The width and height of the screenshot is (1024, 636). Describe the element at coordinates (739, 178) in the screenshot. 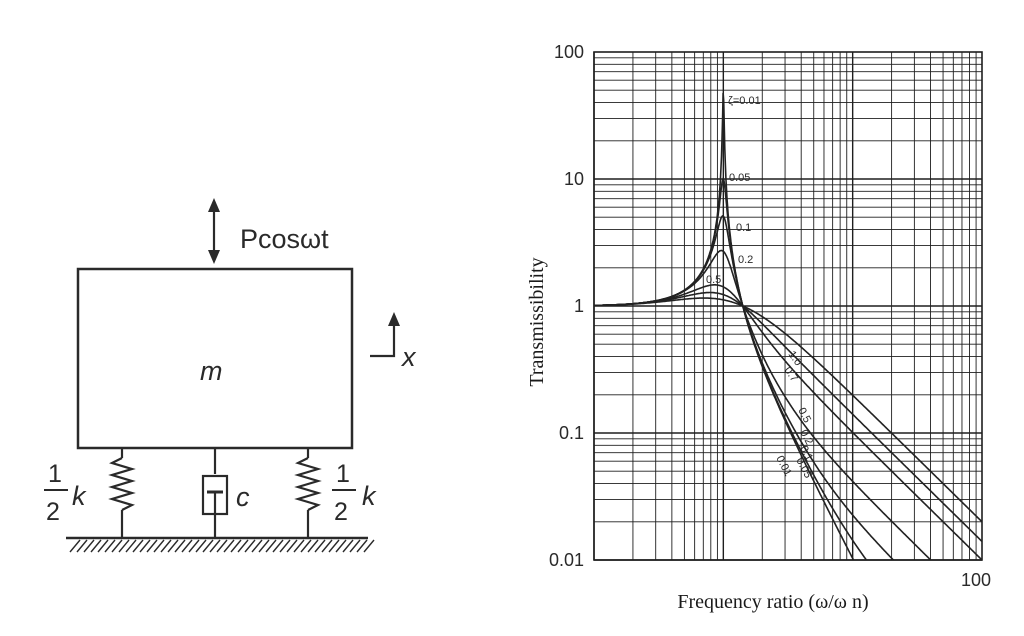

I see `curve-label-peak-0.05: 0.05` at that location.